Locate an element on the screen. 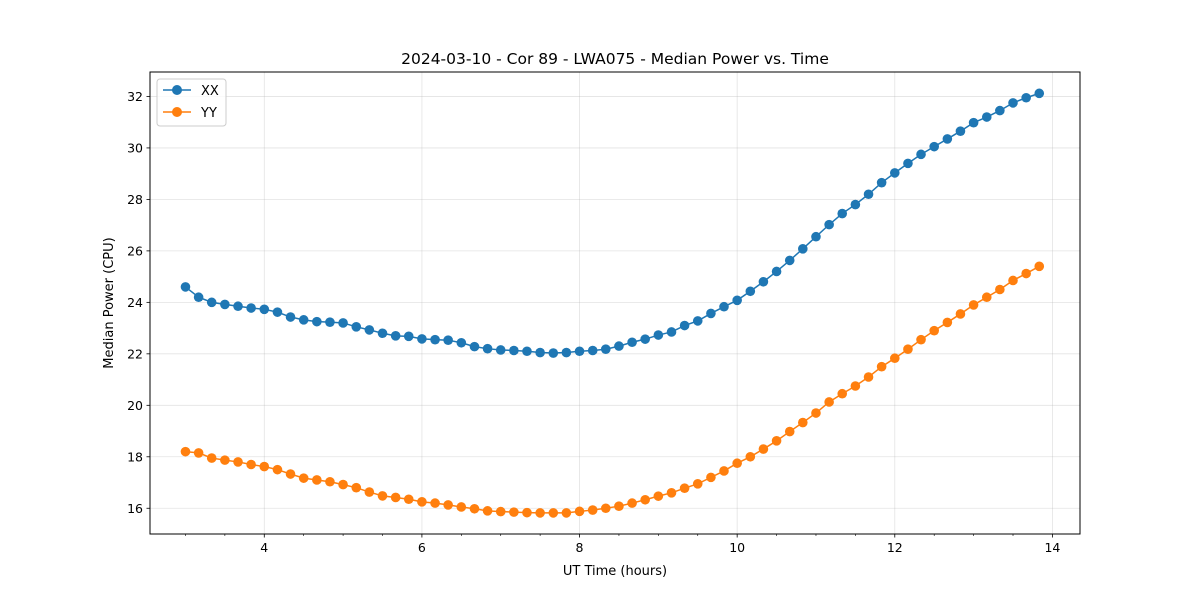 Image resolution: width=1200 pixels, height=600 pixels. y-axis-label: Median Power (CPU) is located at coordinates (109, 302).